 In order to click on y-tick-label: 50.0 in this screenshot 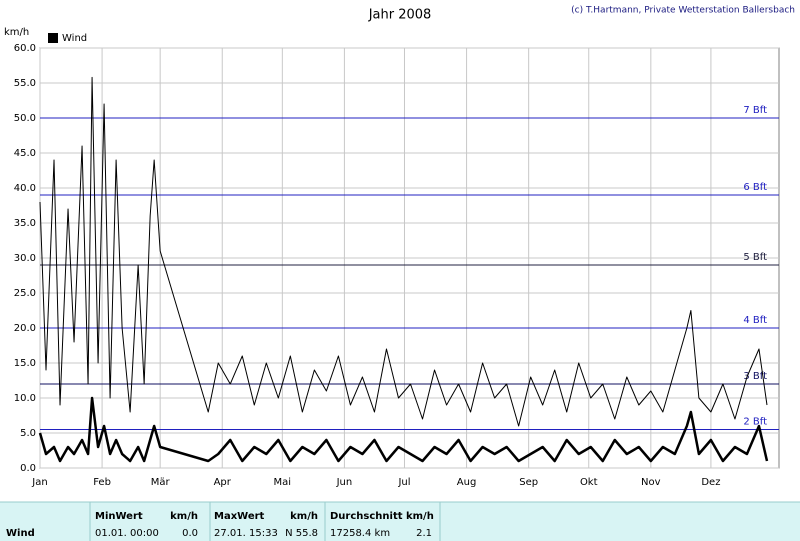, I will do `click(25, 118)`.